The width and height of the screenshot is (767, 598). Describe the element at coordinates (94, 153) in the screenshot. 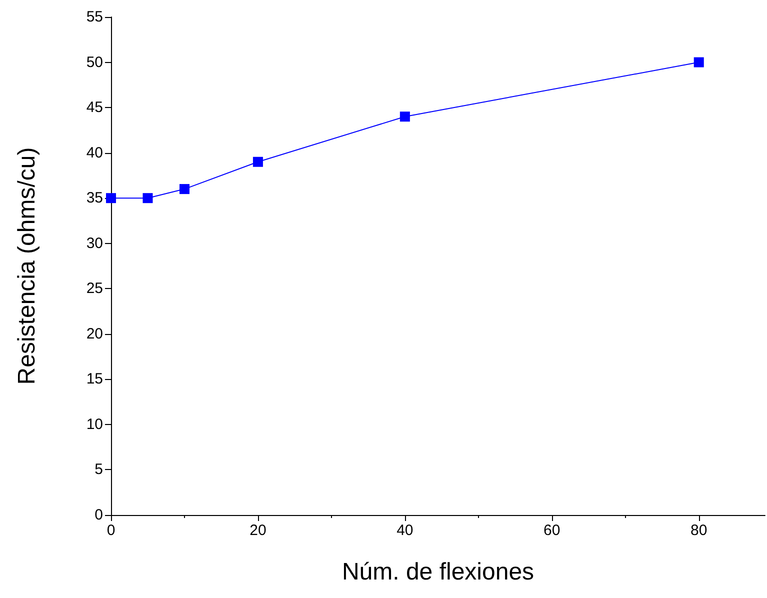

I see `y-tick-label: 40` at that location.